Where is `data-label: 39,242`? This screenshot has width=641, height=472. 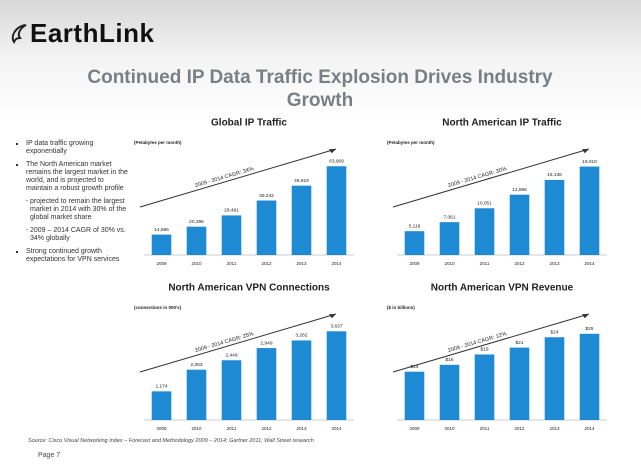
data-label: 39,242 is located at coordinates (266, 196).